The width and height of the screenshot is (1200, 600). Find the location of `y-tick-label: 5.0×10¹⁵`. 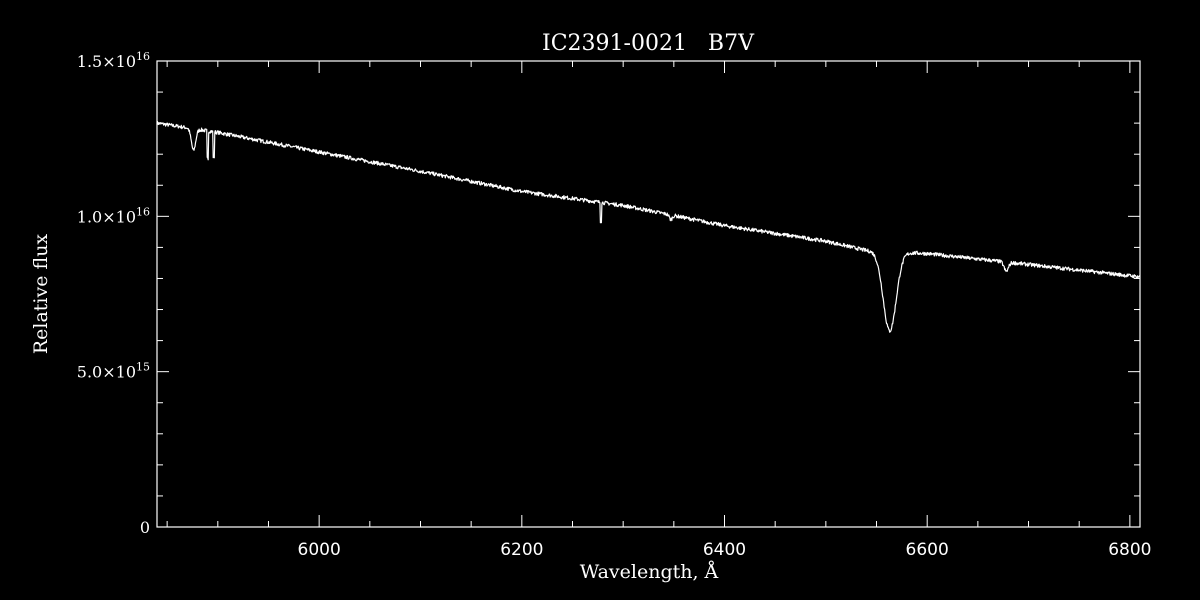

y-tick-label: 5.0×10¹⁵ is located at coordinates (113, 371).